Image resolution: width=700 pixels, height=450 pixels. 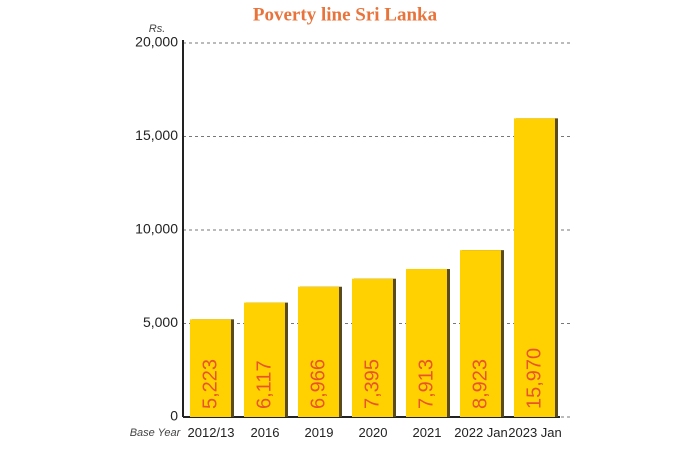 What do you see at coordinates (265, 432) in the screenshot?
I see `x-tick-label: 2016` at bounding box center [265, 432].